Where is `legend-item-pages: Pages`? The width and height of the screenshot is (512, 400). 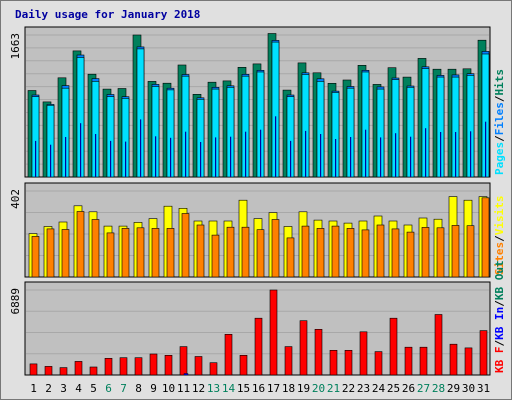 legend-item-pages: Pages is located at coordinates (499, 158).